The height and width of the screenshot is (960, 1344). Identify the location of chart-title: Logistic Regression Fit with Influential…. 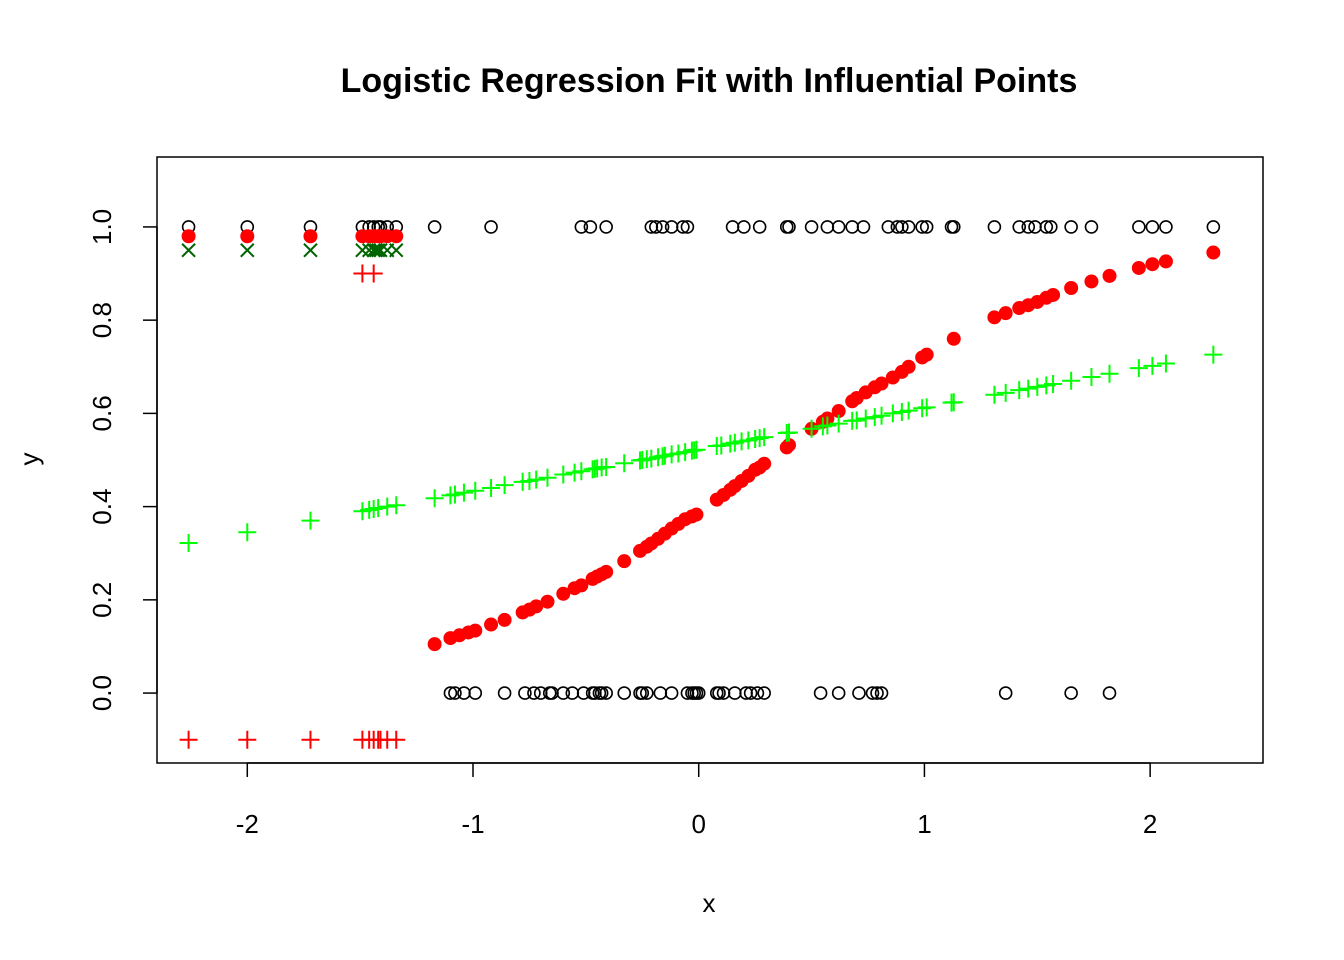
(709, 81).